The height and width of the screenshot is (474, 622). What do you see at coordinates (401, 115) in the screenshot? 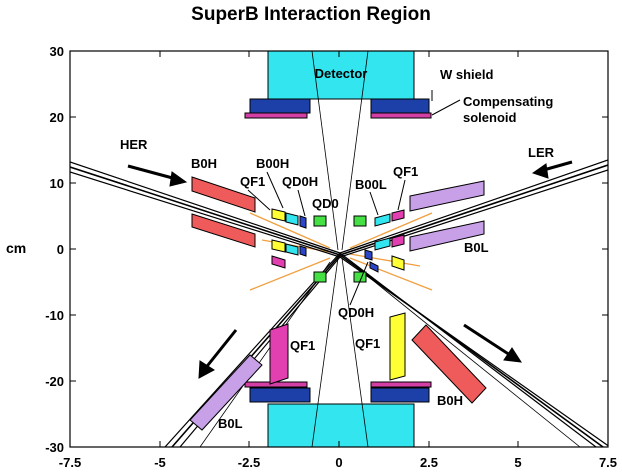
I see `solenoid-right` at bounding box center [401, 115].